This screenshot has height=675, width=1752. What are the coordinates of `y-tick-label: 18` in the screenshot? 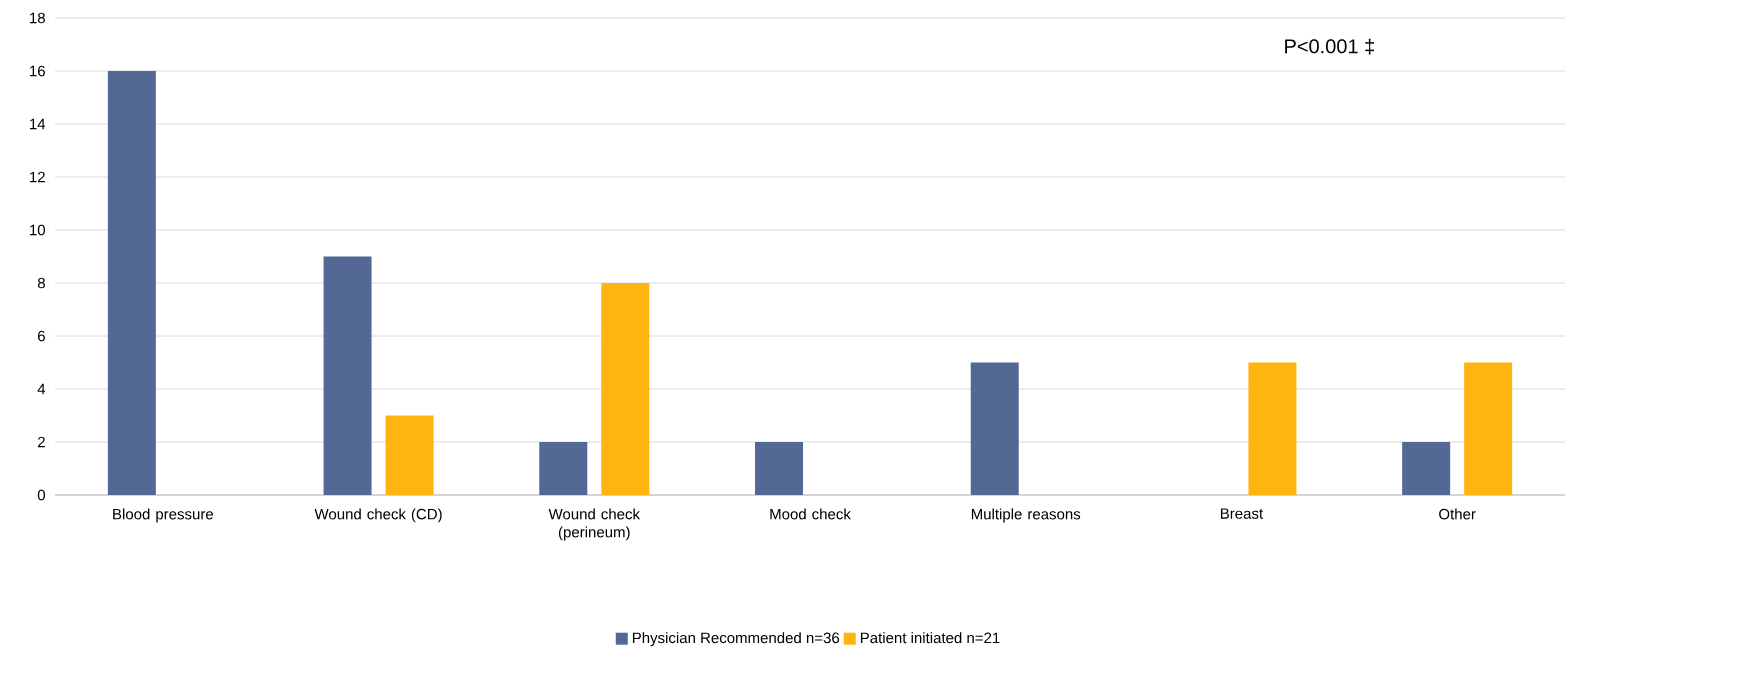 It's located at (37, 18).